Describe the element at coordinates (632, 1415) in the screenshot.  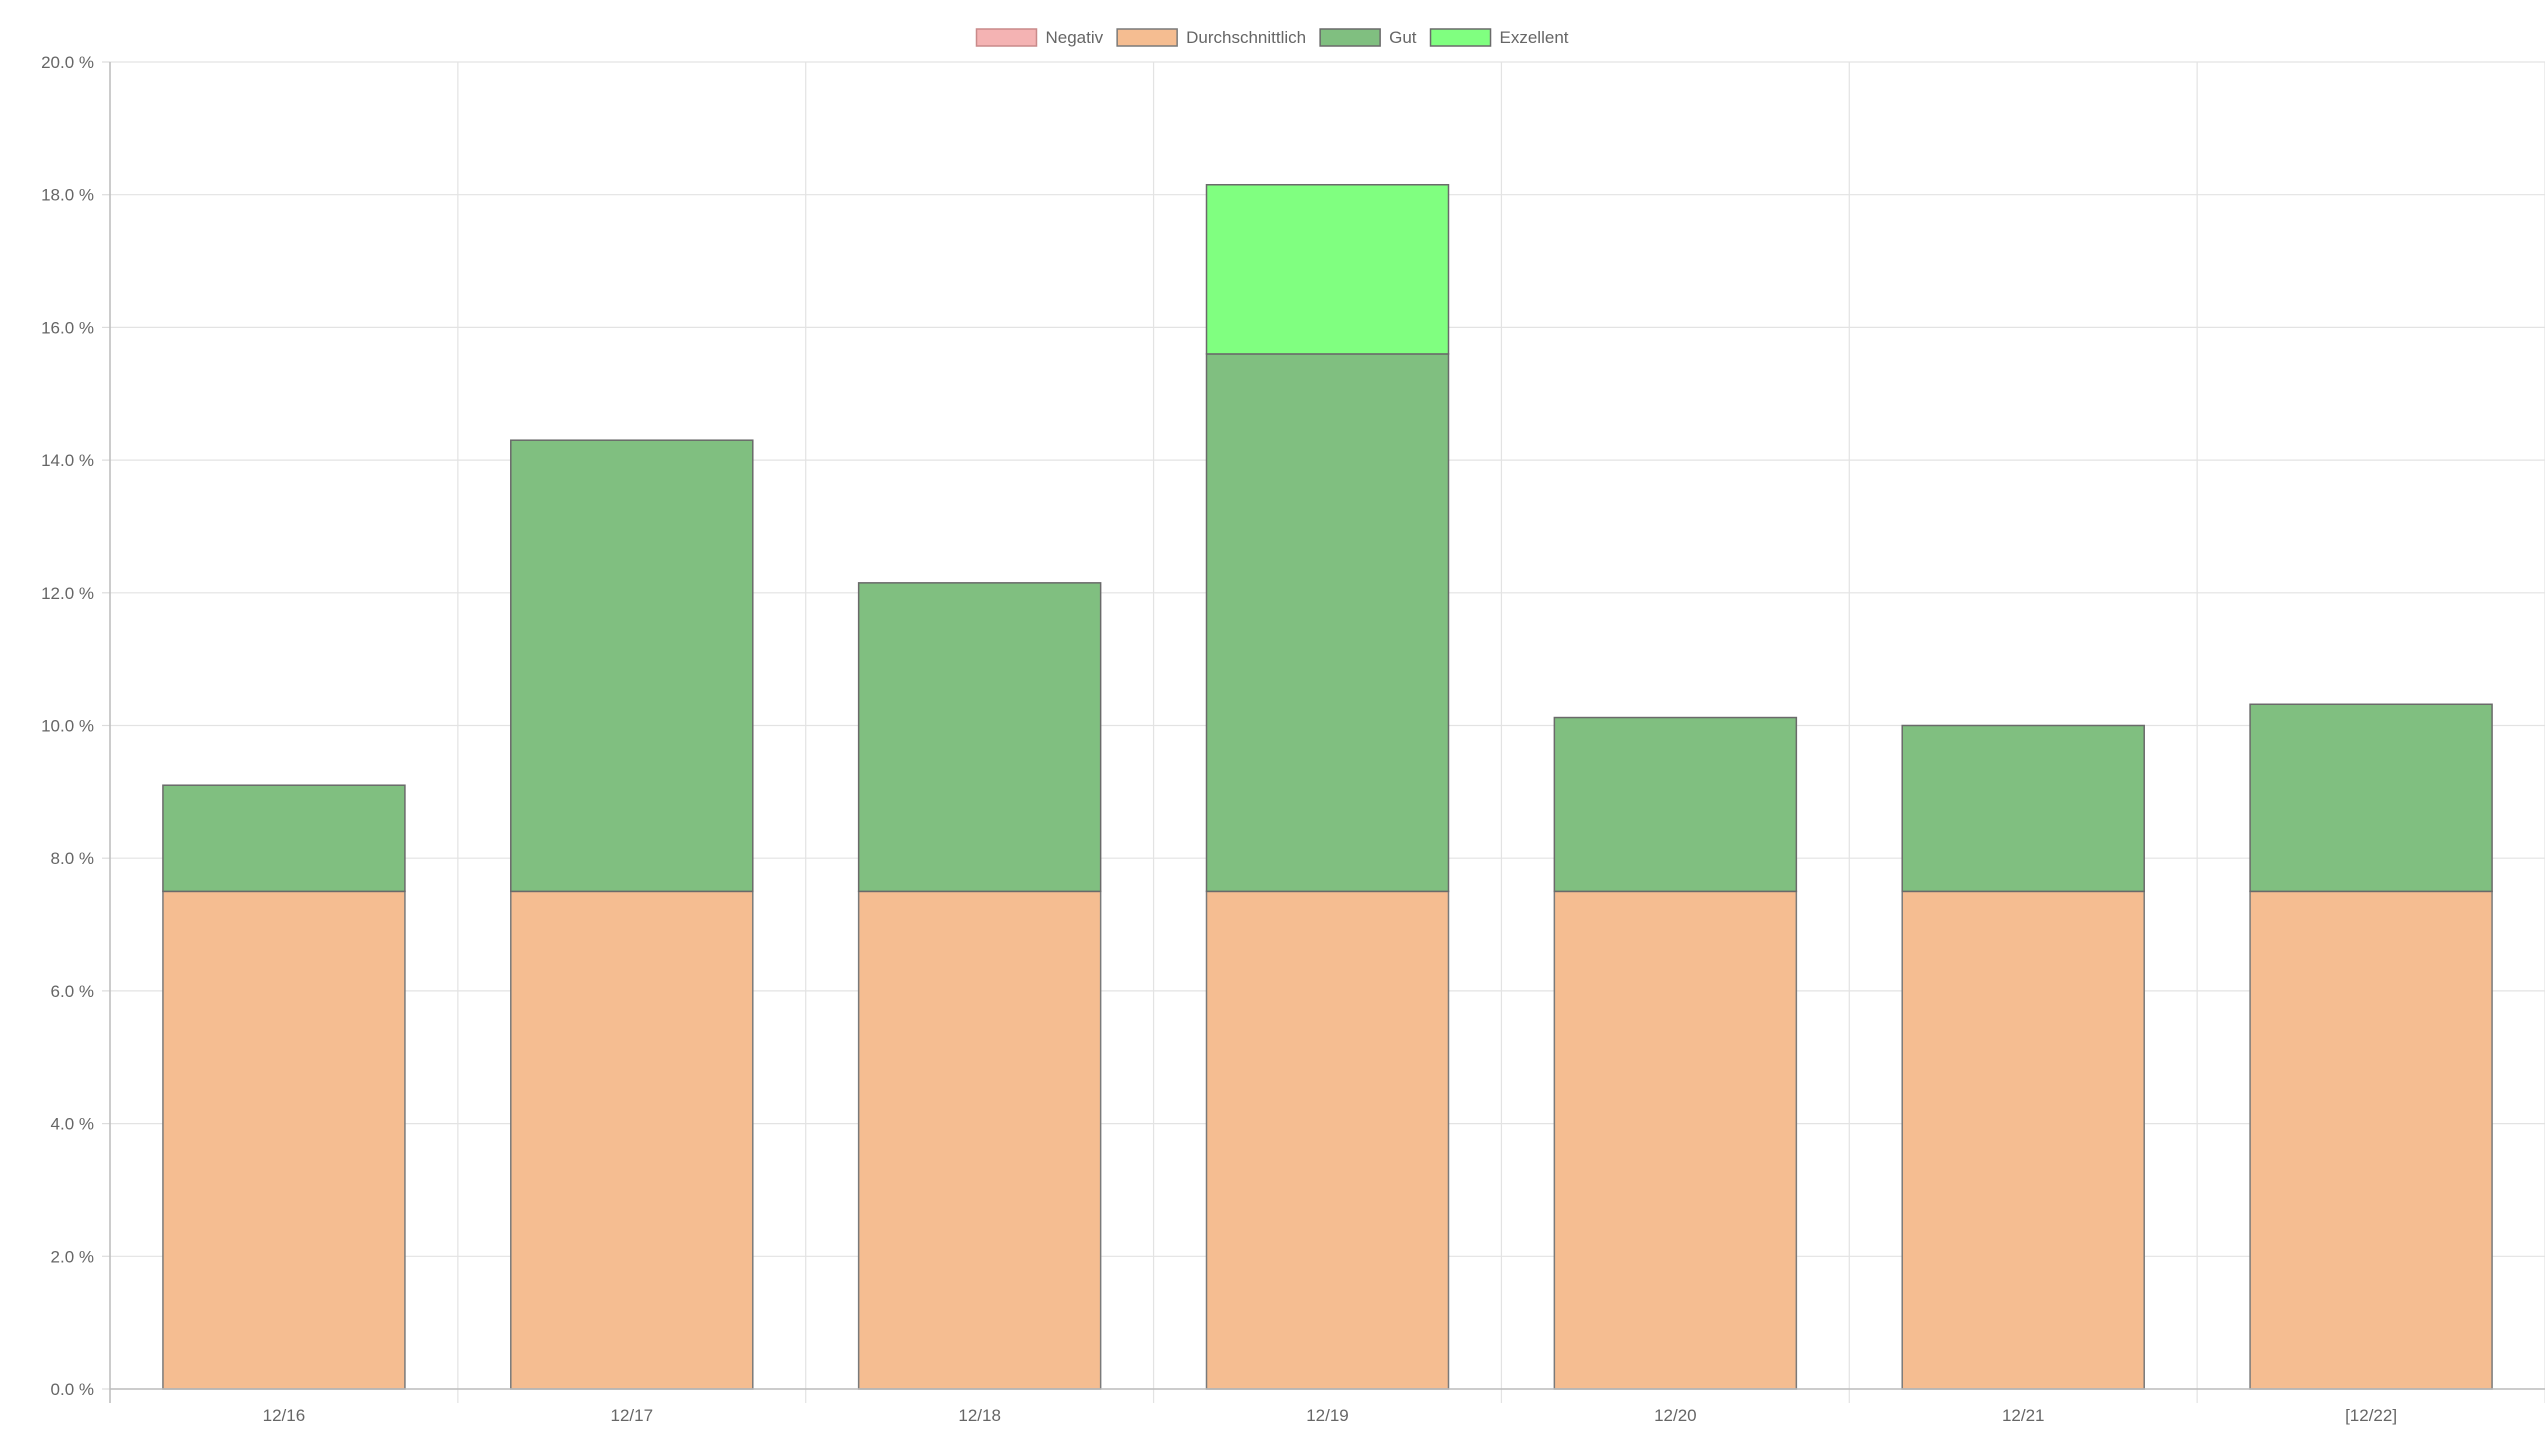
I see `x-tick-label: 12/17` at that location.